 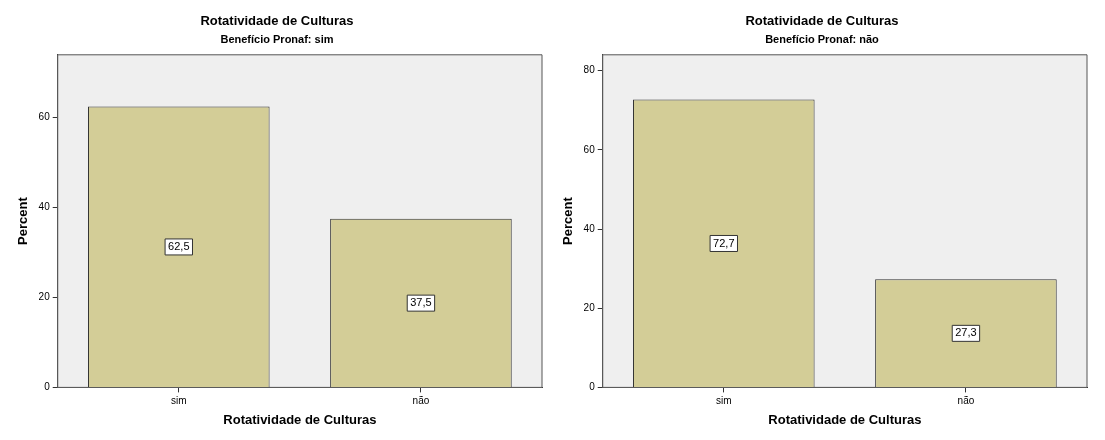 What do you see at coordinates (179, 245) in the screenshot?
I see `data-label: 62,5` at bounding box center [179, 245].